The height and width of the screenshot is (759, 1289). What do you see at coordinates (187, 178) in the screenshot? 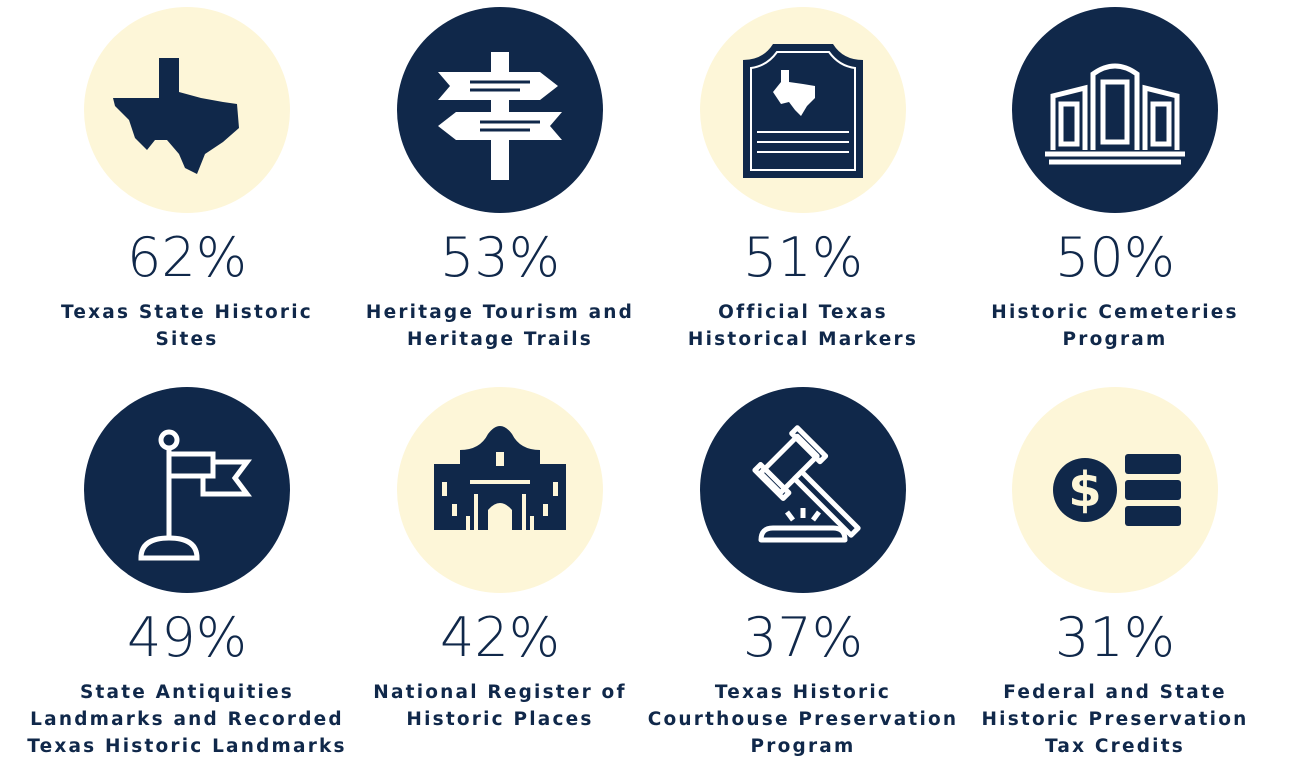
I see `stat-item: 62% Texas State Historic Sites` at bounding box center [187, 178].